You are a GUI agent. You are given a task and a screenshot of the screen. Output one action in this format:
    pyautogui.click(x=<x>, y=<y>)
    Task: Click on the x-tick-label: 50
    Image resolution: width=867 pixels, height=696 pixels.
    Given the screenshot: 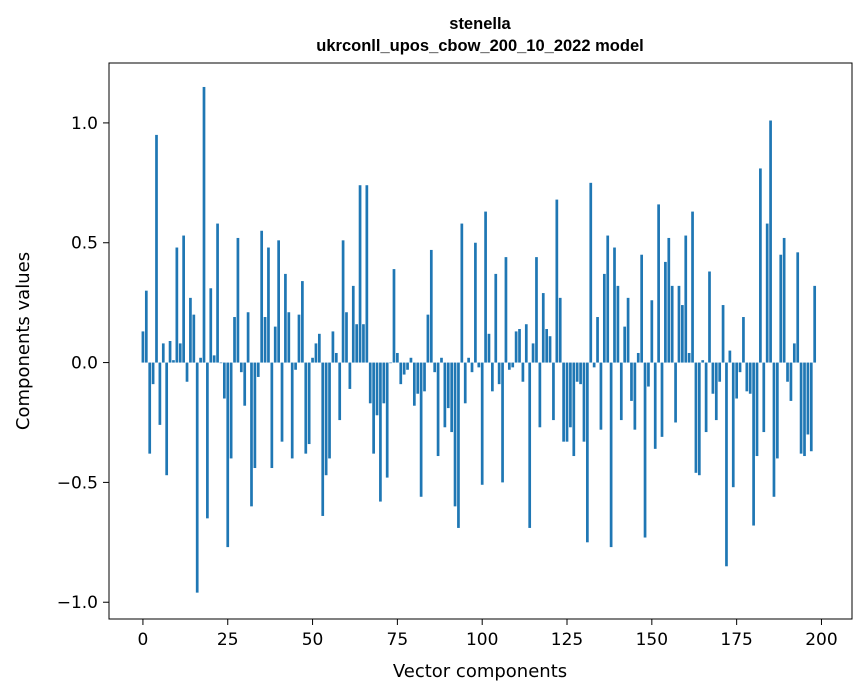 What is the action you would take?
    pyautogui.click(x=313, y=640)
    